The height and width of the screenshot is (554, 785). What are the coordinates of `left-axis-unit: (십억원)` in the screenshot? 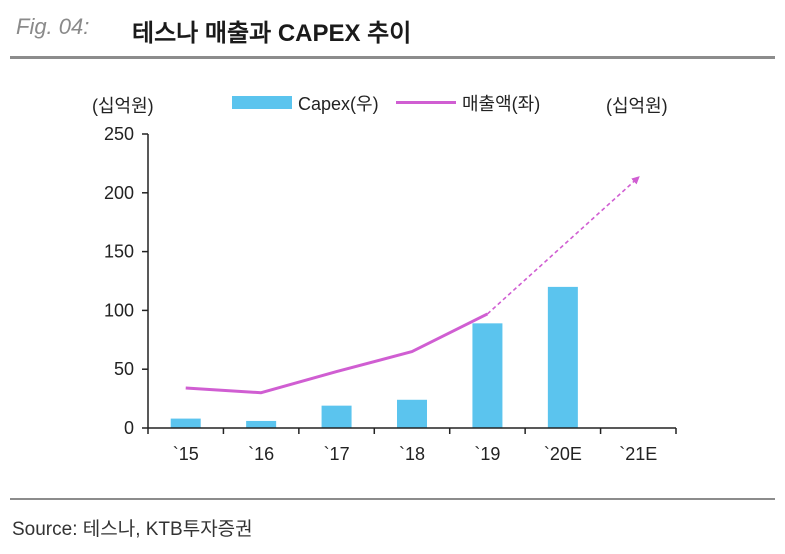 It's located at (123, 106).